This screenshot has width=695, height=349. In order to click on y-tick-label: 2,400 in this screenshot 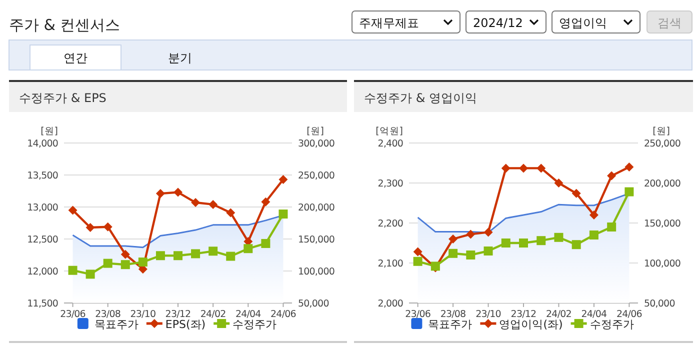, I will do `click(391, 144)`.